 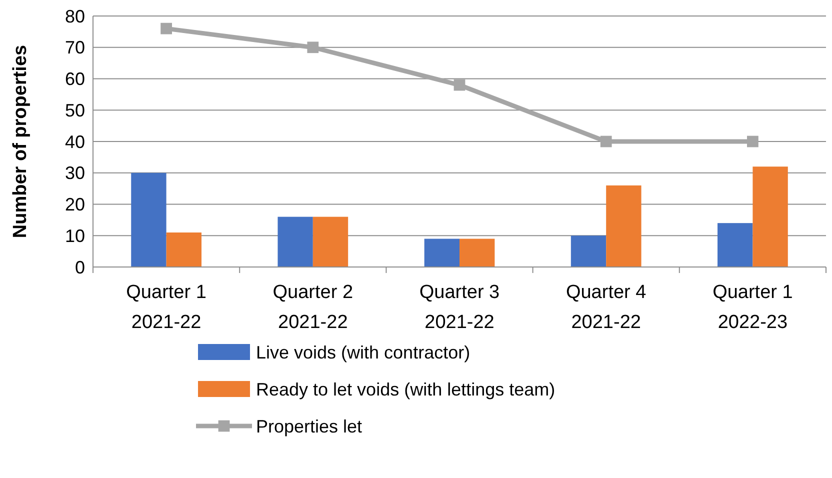 What do you see at coordinates (606, 307) in the screenshot?
I see `x-tick-label: Quarter 4 2021-22` at bounding box center [606, 307].